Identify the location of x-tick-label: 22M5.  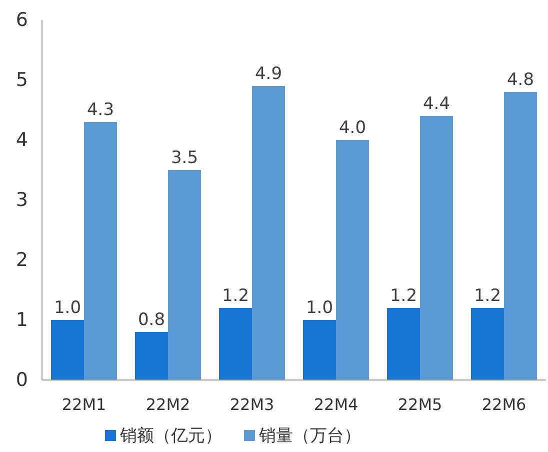
(420, 404).